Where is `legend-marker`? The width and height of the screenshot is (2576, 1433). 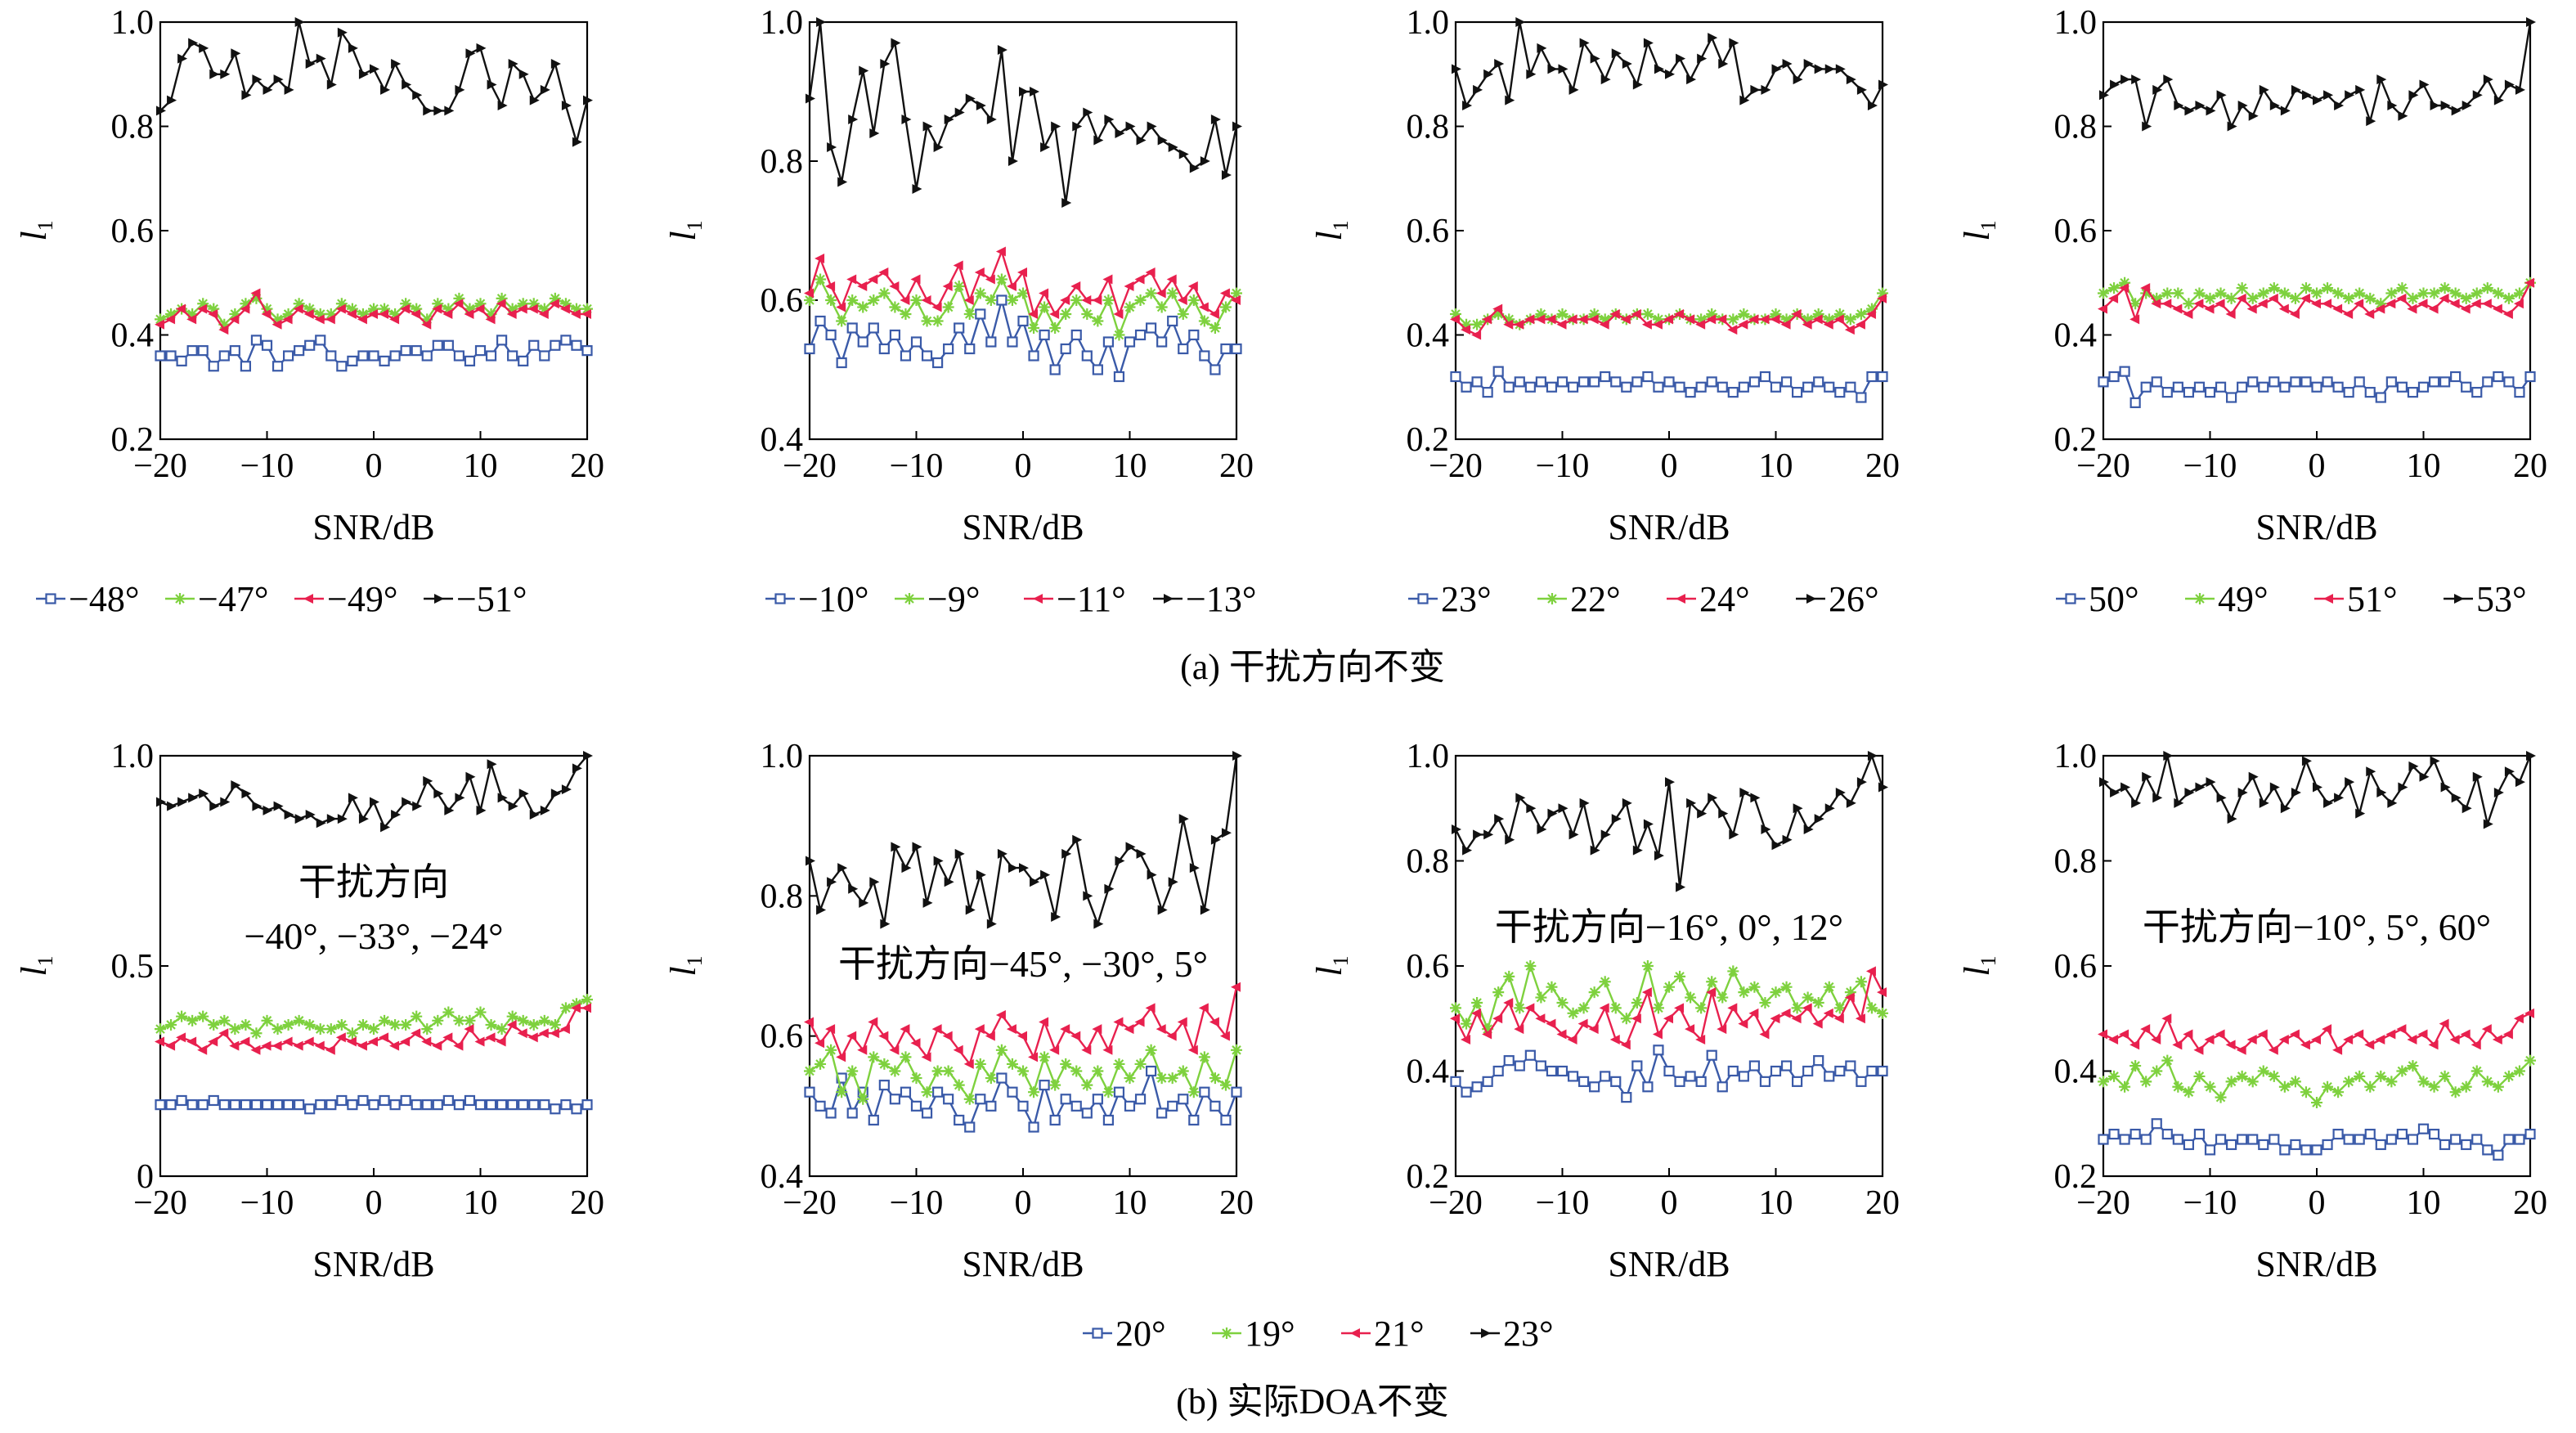 legend-marker is located at coordinates (180, 598).